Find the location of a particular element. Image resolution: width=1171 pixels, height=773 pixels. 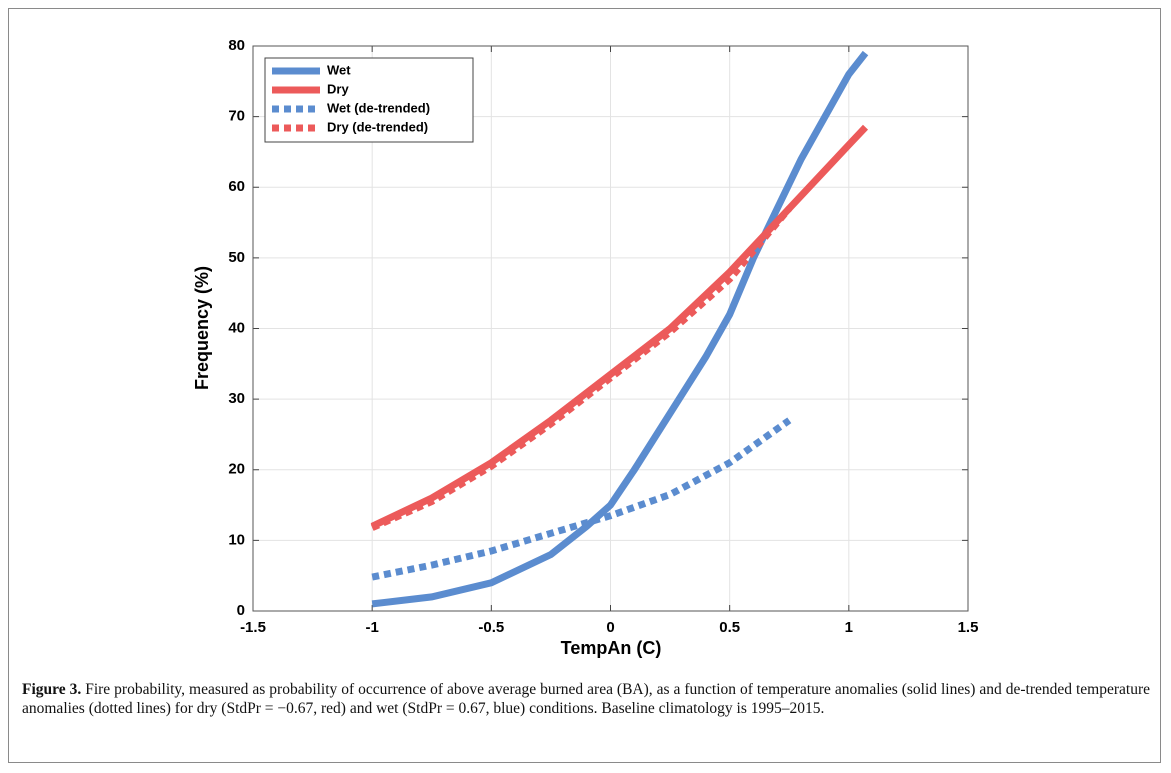

y-tick-label: 60 is located at coordinates (236, 186).